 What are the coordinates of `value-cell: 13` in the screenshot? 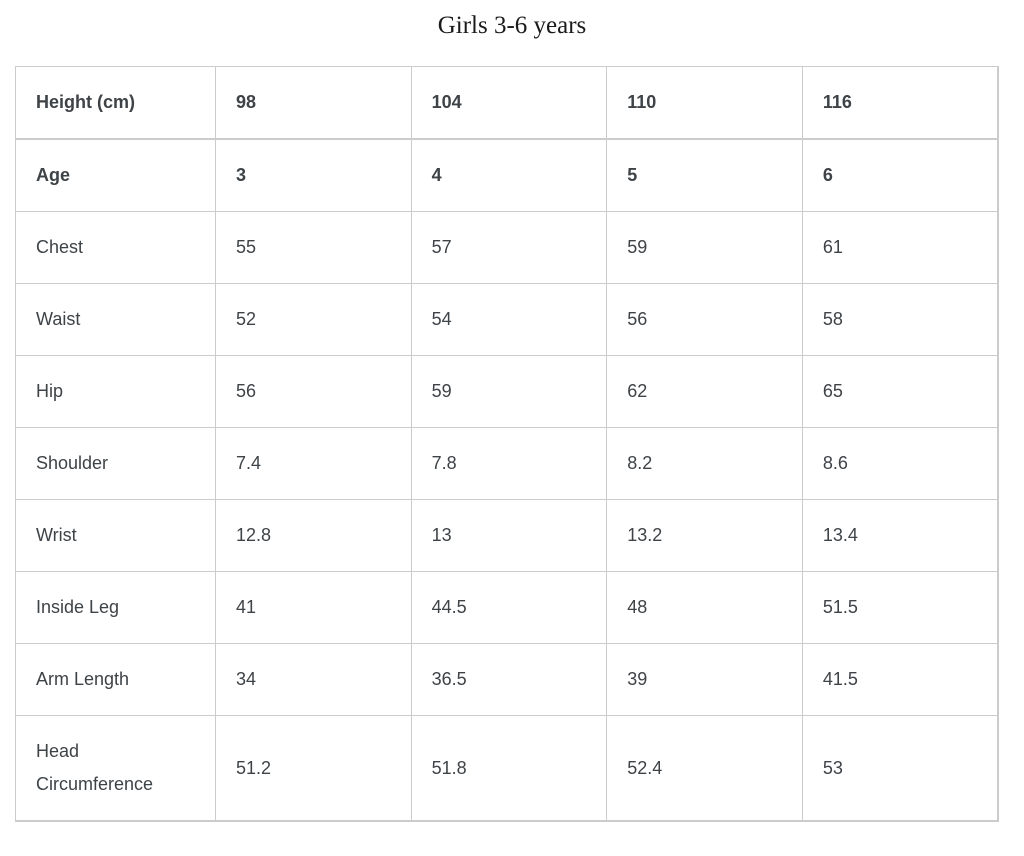 It's located at (509, 535).